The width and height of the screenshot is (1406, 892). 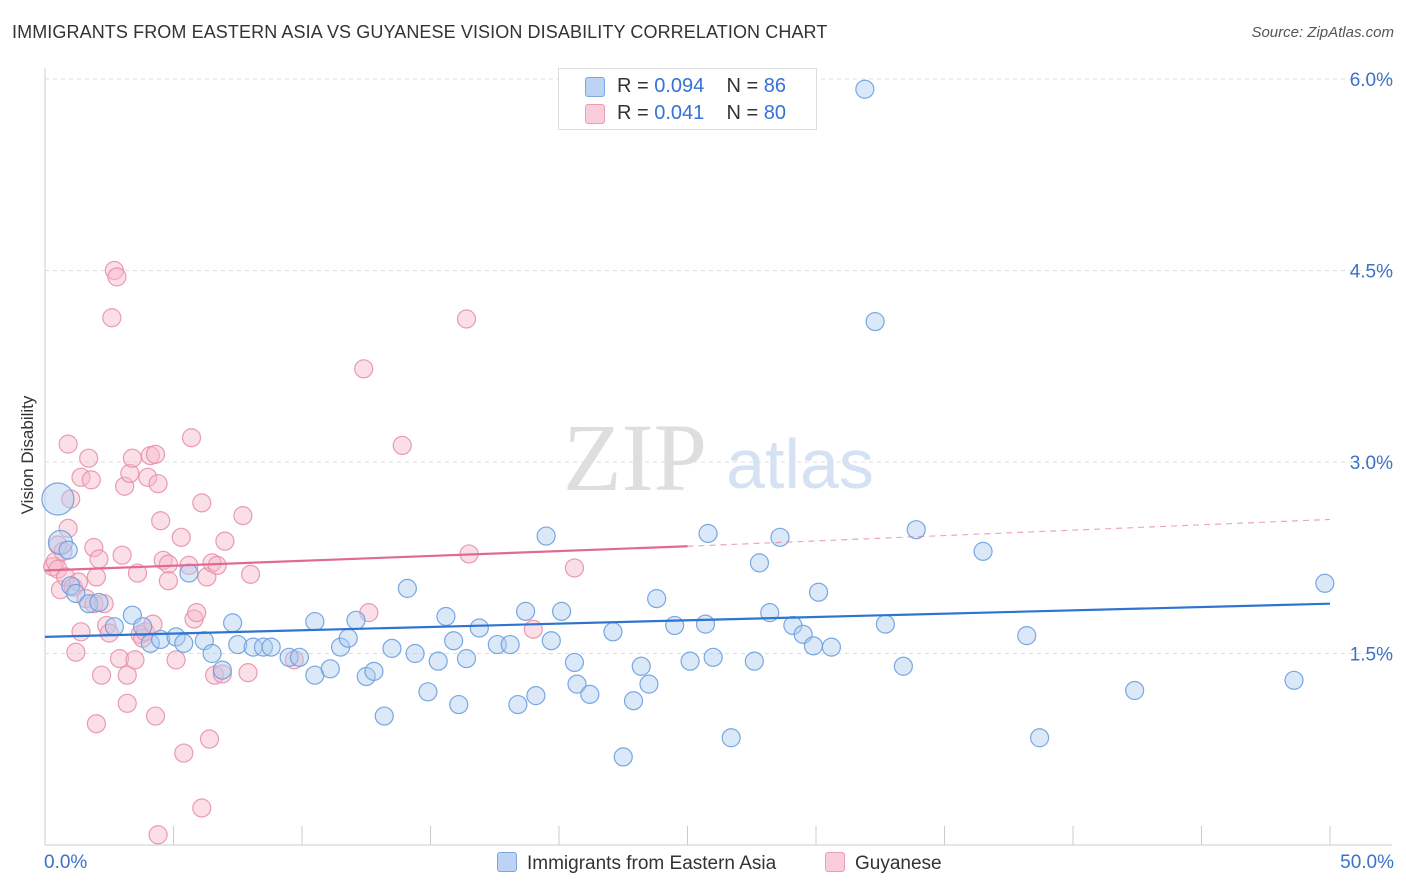 I want to click on watermark-zip: ZIP, so click(x=635, y=457).